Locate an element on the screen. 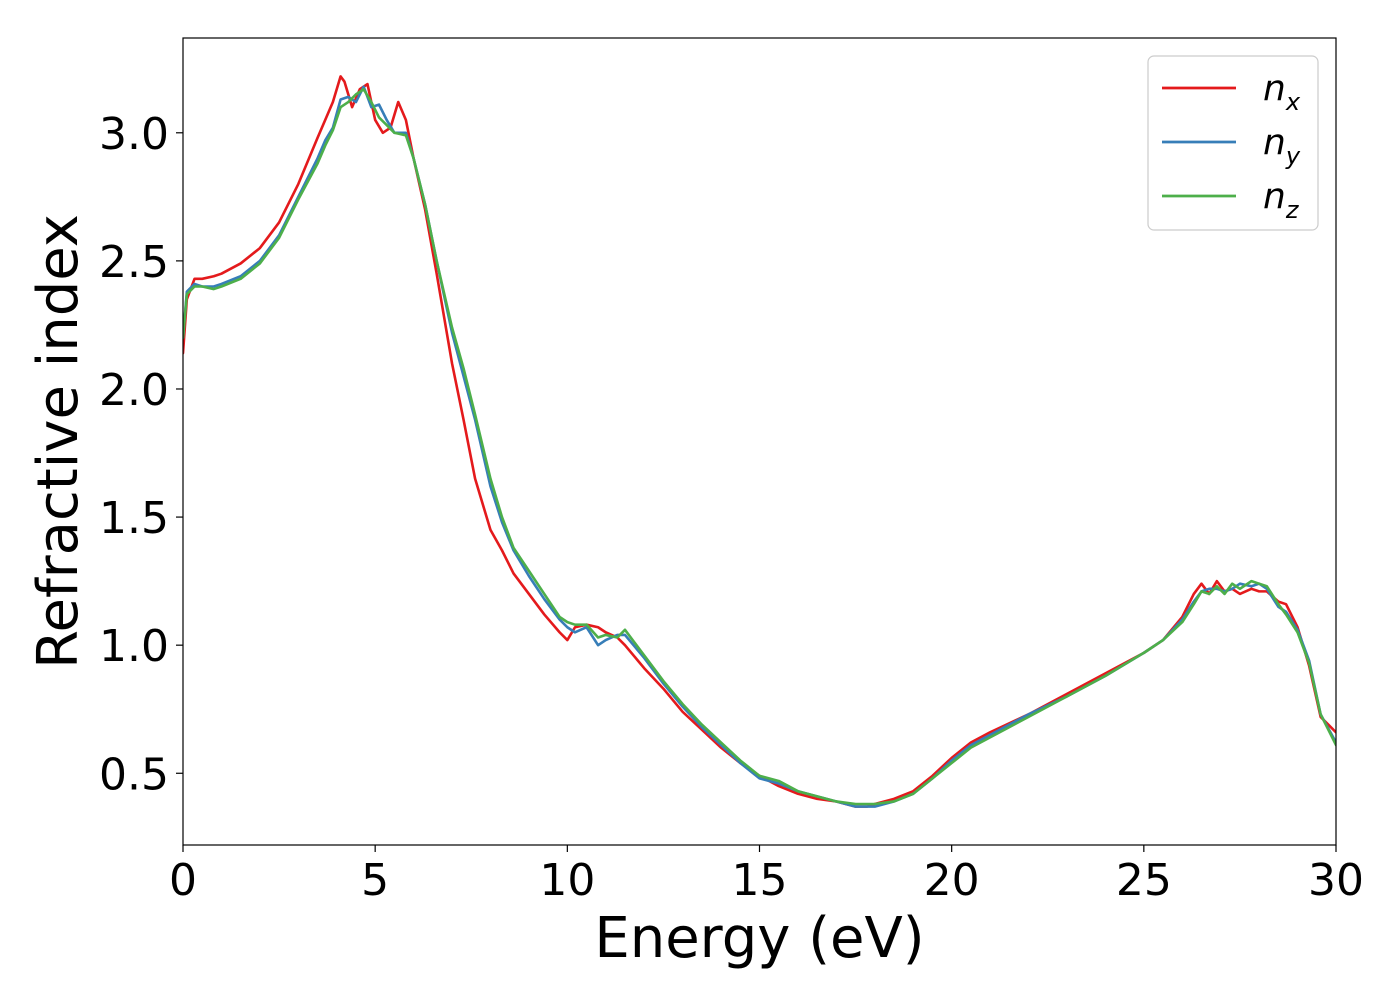 The width and height of the screenshot is (1400, 1000). y-tick-label: 0.5 is located at coordinates (134, 774).